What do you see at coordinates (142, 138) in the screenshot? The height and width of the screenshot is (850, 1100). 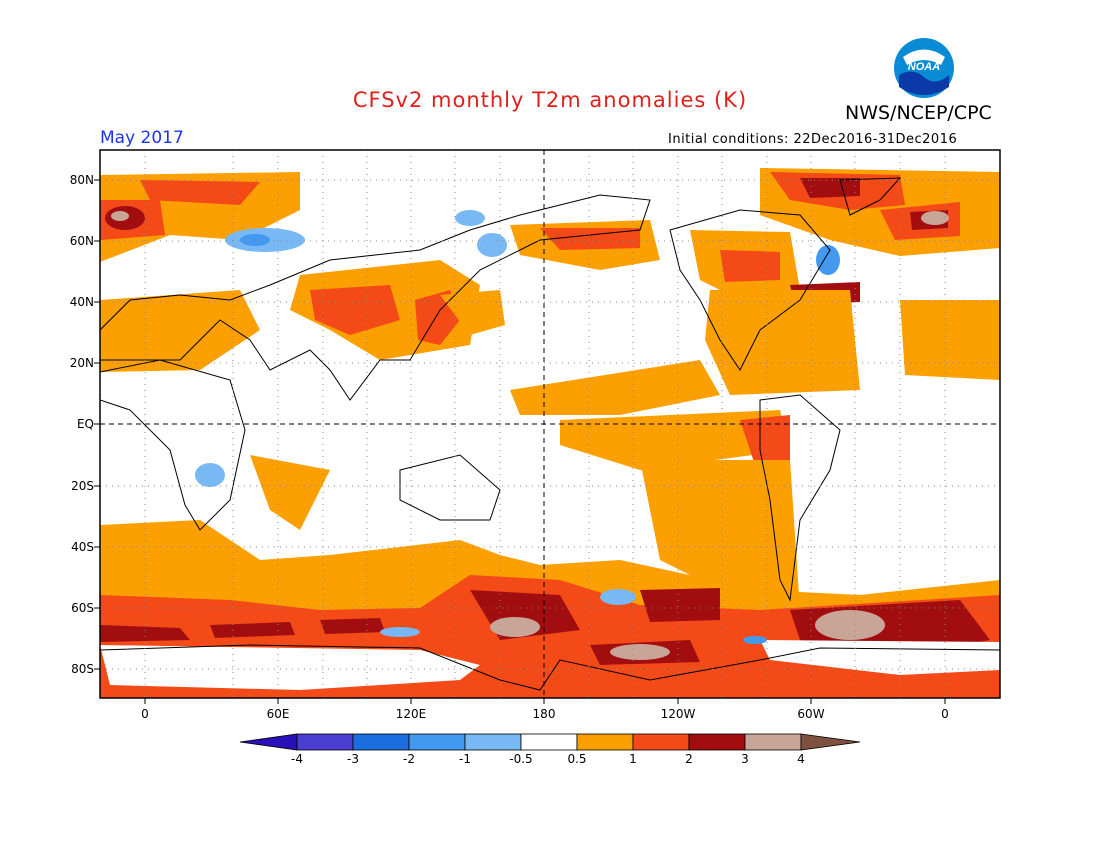 I see `valid-month: May 2017` at bounding box center [142, 138].